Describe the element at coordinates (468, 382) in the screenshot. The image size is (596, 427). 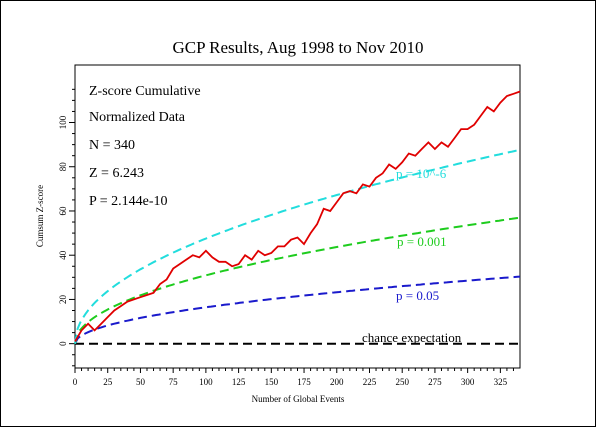
I see `x-tick-label: 300` at that location.